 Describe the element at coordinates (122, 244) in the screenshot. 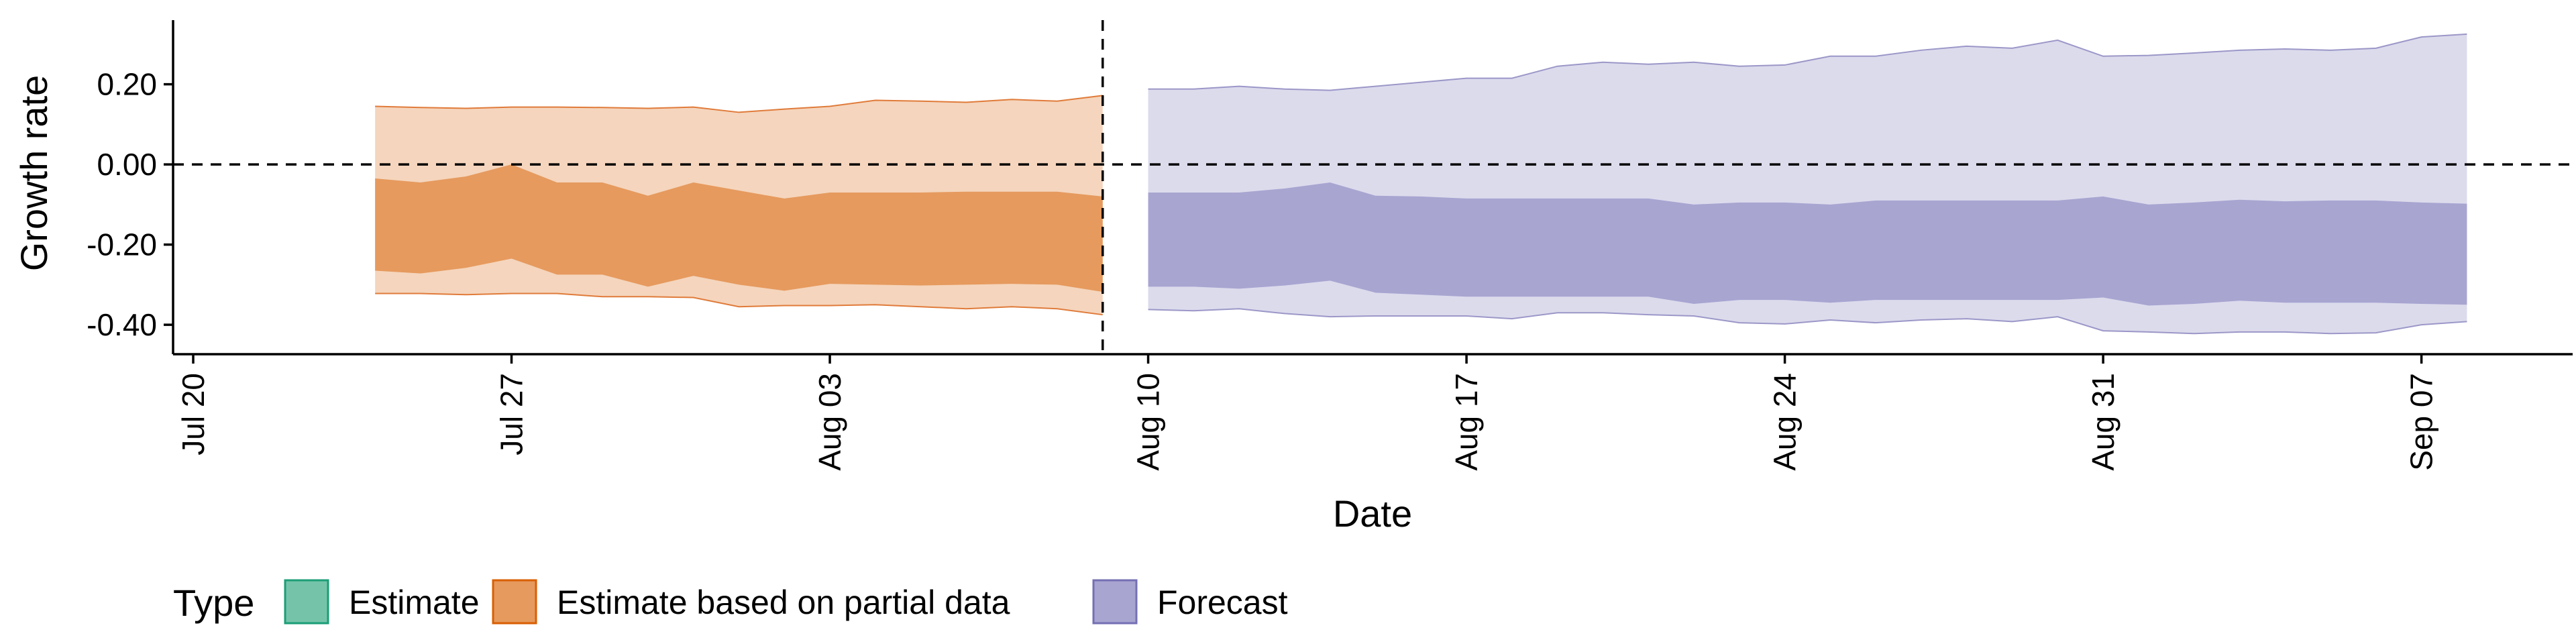

I see `y-tick-label: -0.20` at that location.